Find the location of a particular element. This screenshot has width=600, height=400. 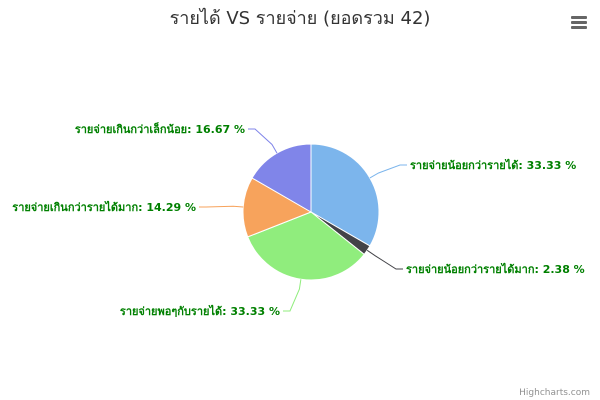

pie-slices is located at coordinates (311, 212).